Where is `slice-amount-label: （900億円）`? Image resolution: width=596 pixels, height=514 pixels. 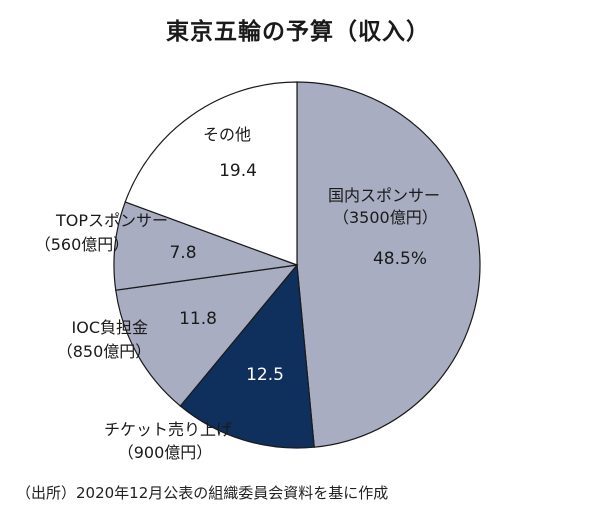 slice-amount-label: （900億円） is located at coordinates (165, 452).